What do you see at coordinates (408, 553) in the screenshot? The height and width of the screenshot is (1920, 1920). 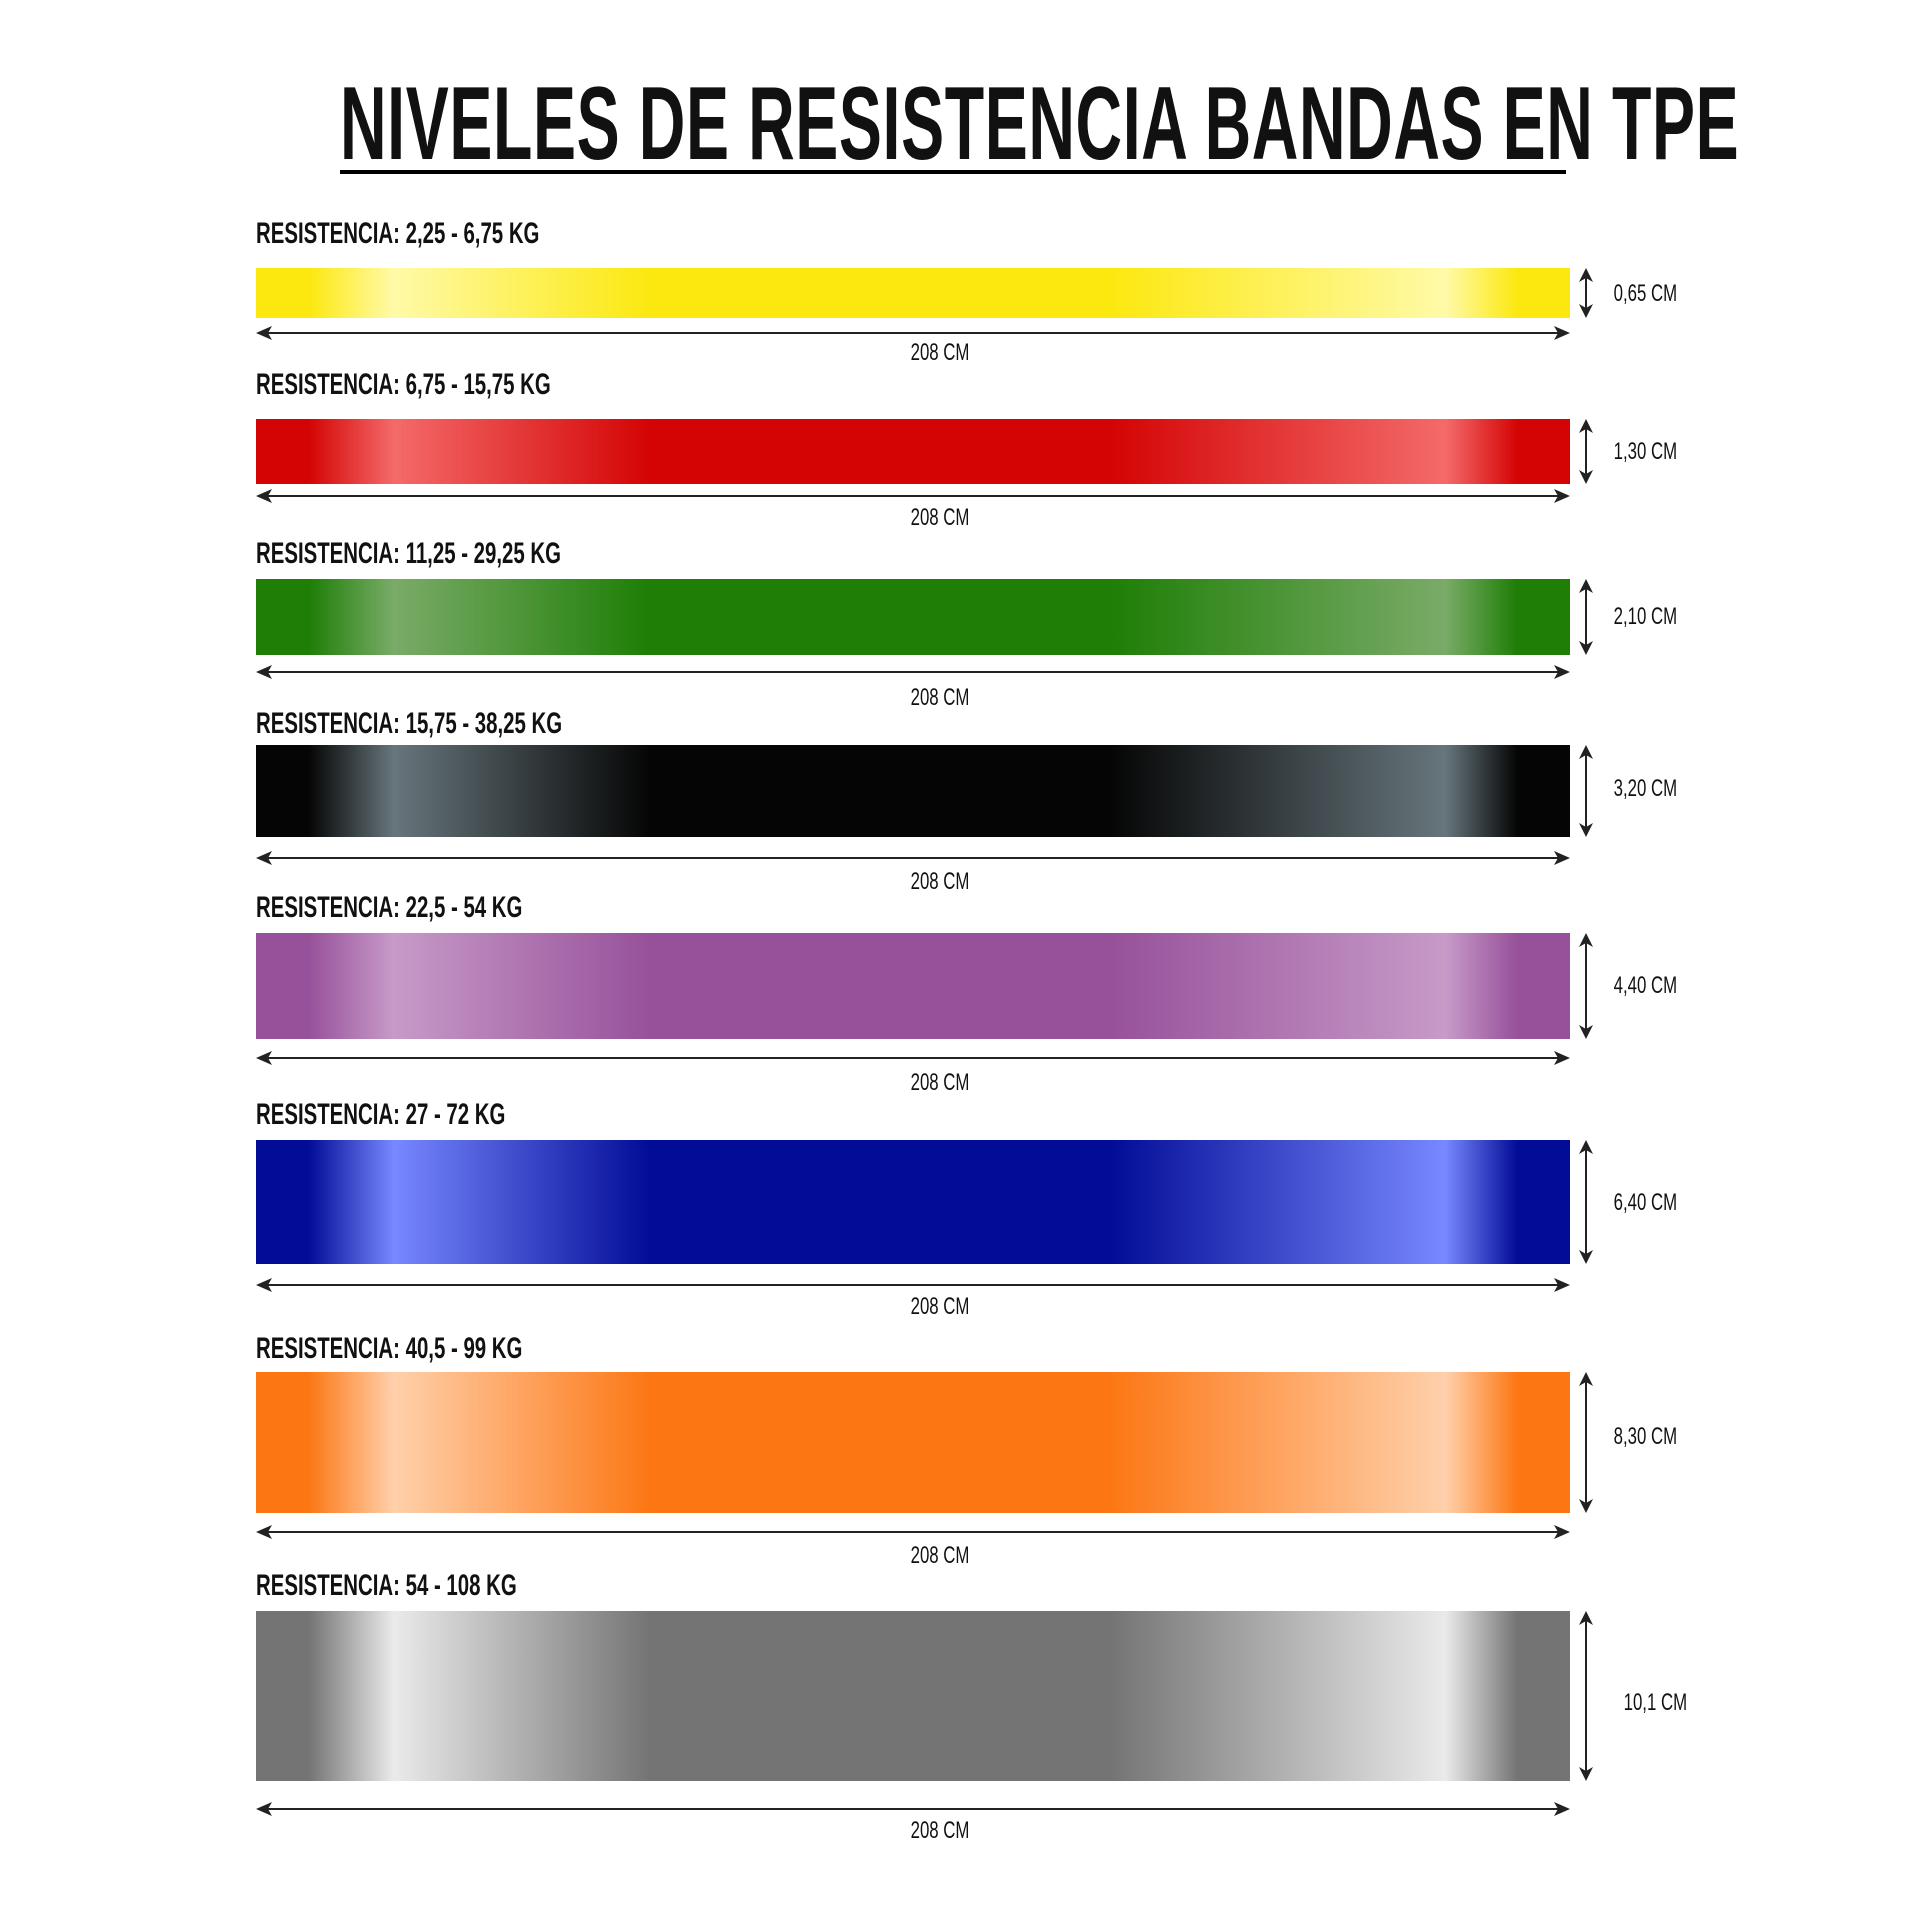 I see `resistance-label: RESISTENCIA: 11,25 - 29,25 KG` at bounding box center [408, 553].